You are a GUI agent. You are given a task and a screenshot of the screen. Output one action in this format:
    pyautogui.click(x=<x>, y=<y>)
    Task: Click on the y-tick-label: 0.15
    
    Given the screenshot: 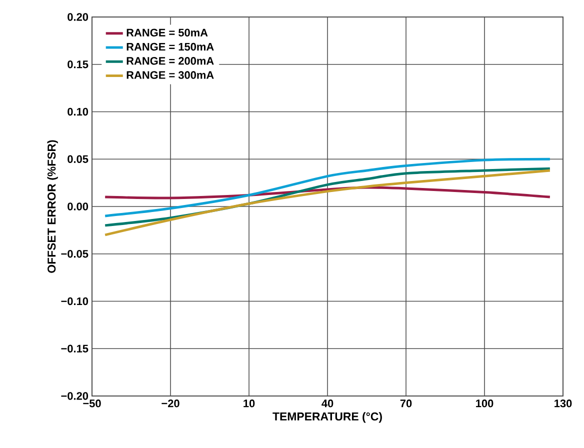 What is the action you would take?
    pyautogui.click(x=78, y=64)
    